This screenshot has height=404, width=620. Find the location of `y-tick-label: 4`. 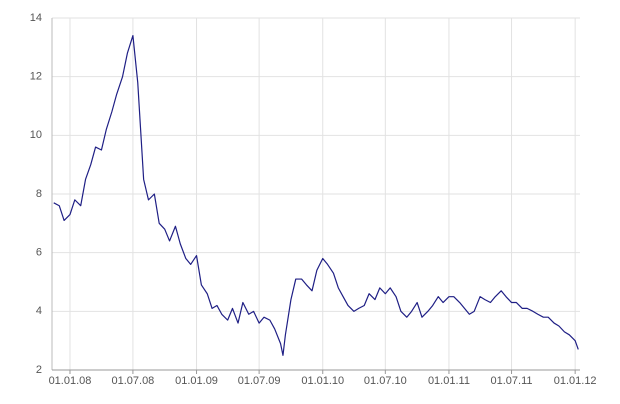

y-tick-label: 4 is located at coordinates (39, 311).